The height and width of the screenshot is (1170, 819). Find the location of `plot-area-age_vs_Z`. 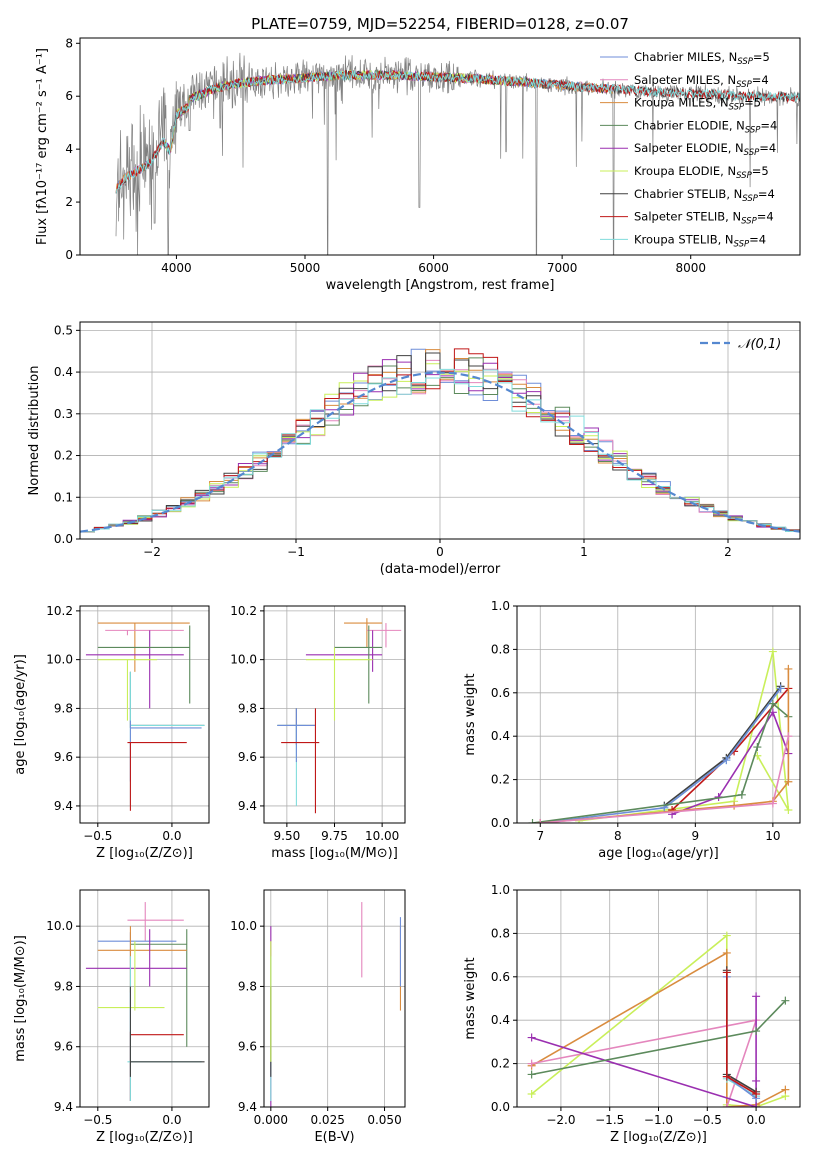

plot-area-age_vs_Z is located at coordinates (145, 716).